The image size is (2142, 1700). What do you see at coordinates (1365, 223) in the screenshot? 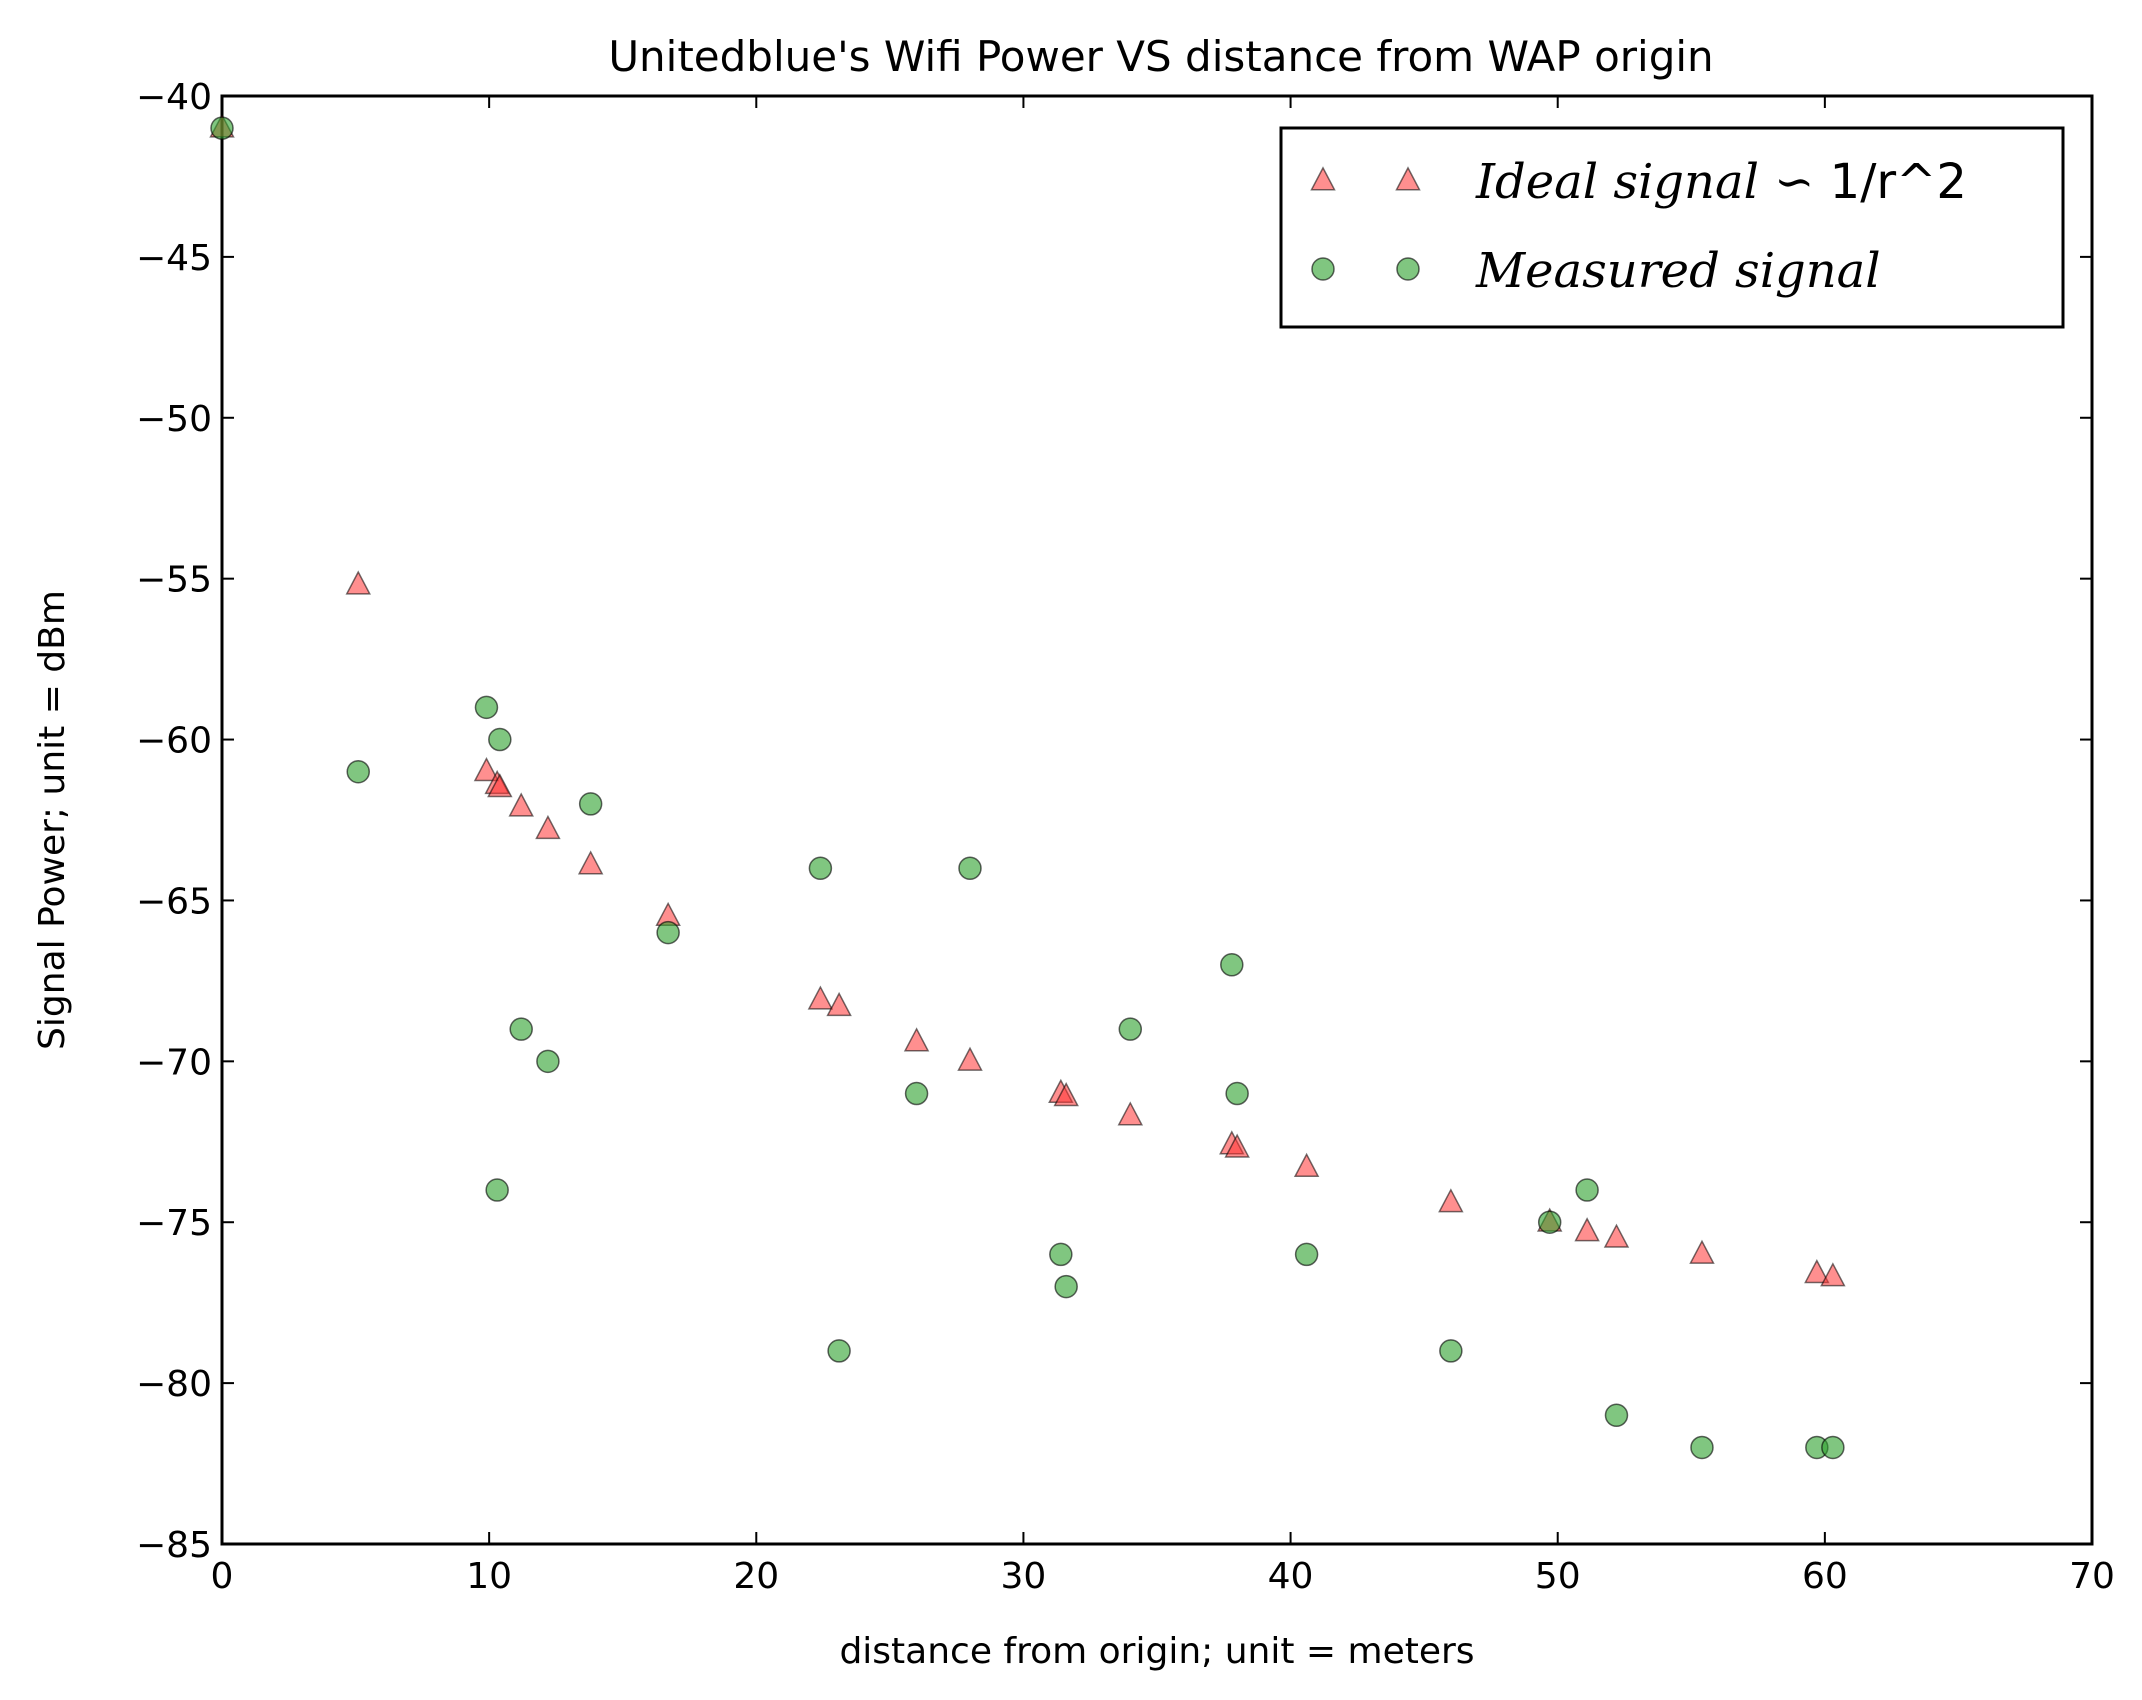
I see `legend-markers` at bounding box center [1365, 223].